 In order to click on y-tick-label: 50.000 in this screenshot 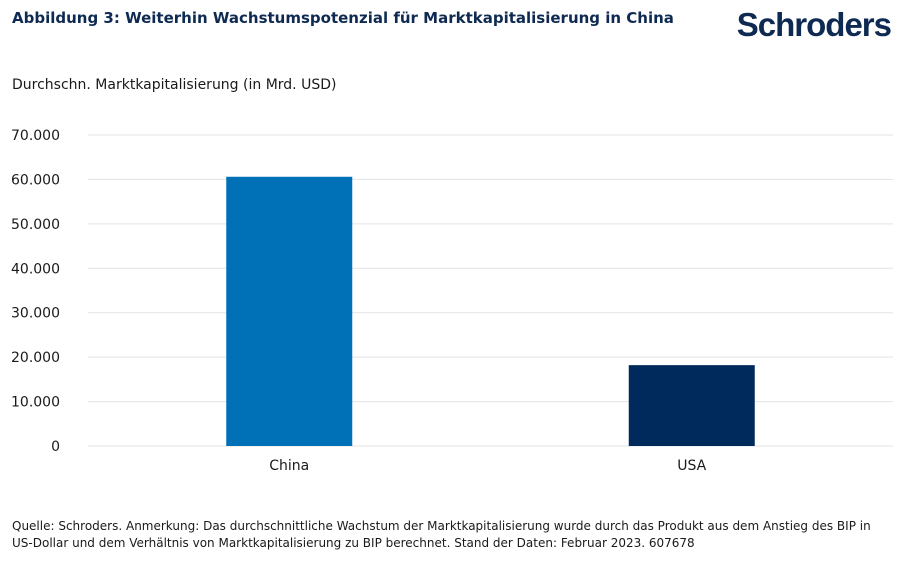, I will do `click(35, 225)`.